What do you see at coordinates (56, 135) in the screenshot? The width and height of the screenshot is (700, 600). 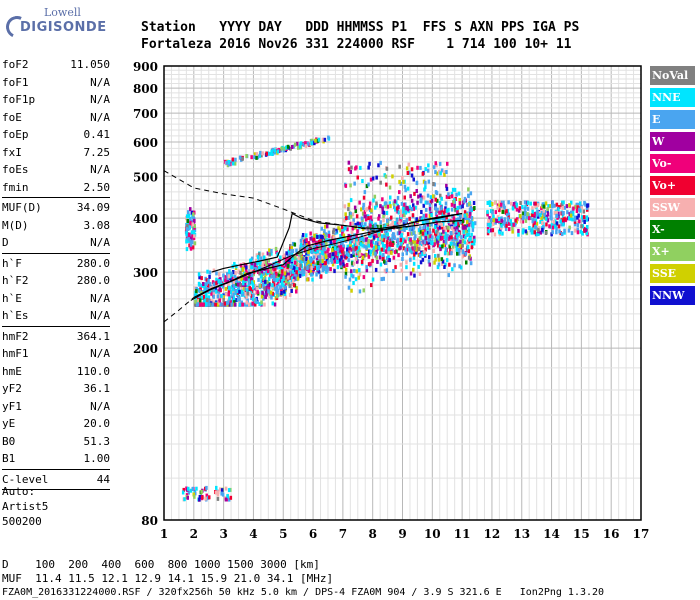 I see `param-row: foEp 0.41` at bounding box center [56, 135].